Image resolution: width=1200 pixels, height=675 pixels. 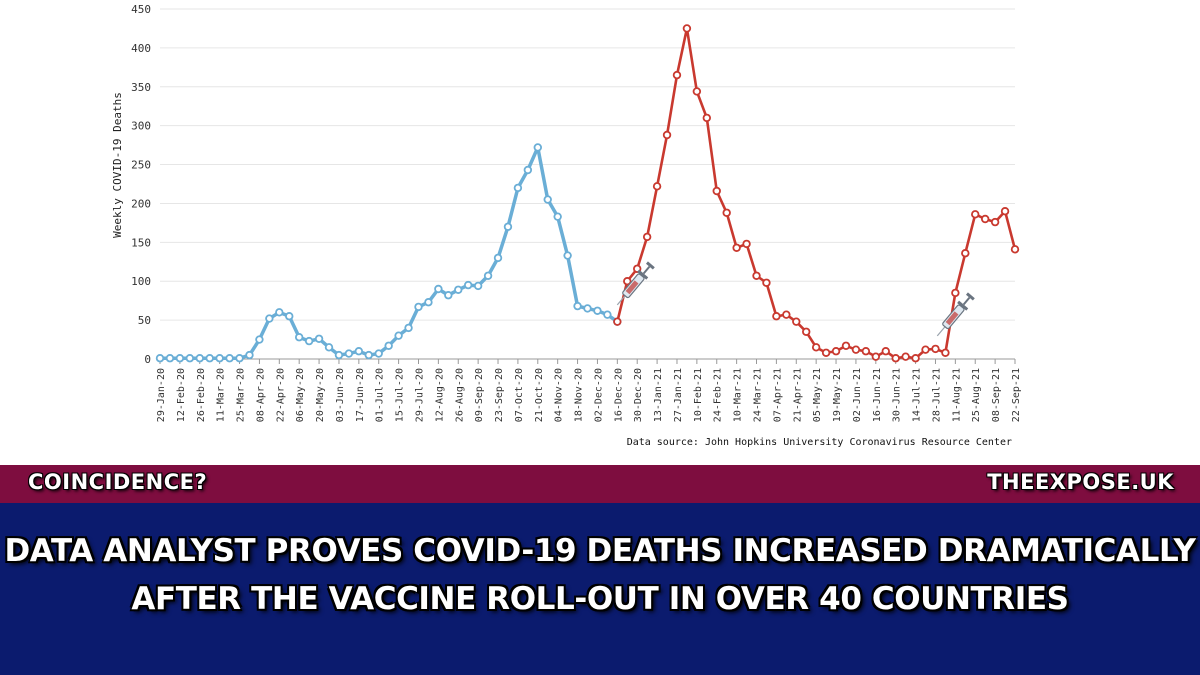 I want to click on y-tick-label: 450, so click(x=141, y=9).